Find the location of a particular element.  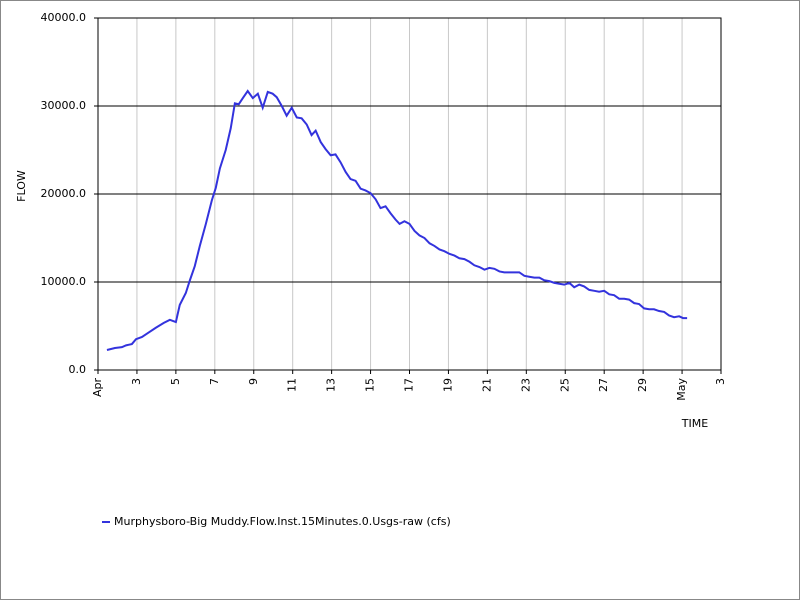

x-tick-label: 13 is located at coordinates (331, 385).